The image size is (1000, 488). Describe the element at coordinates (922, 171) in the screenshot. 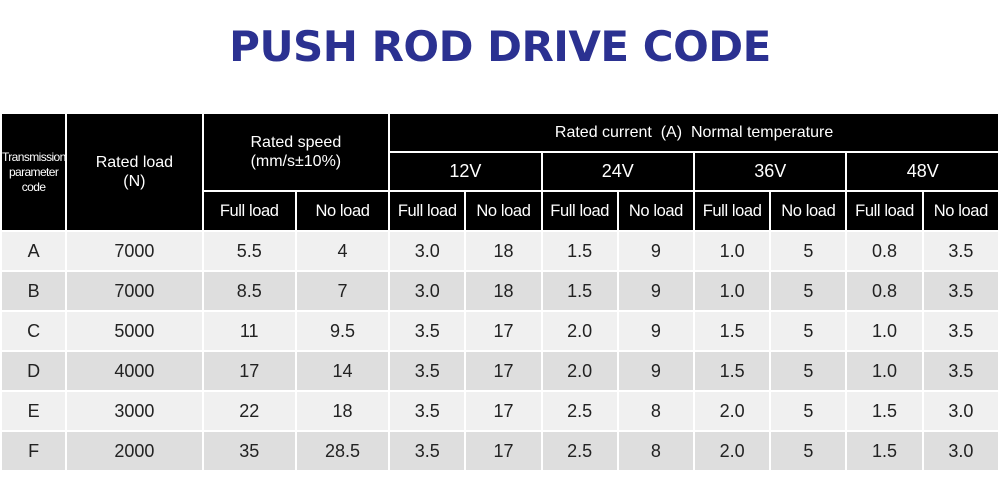

I see `header-voltage-48v: 48V` at that location.